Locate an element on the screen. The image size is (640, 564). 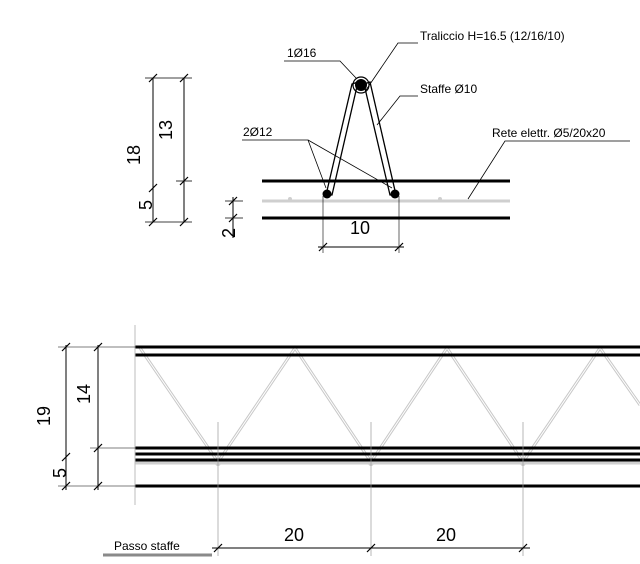
label-bottom-bars: 2Ø12 is located at coordinates (258, 132).